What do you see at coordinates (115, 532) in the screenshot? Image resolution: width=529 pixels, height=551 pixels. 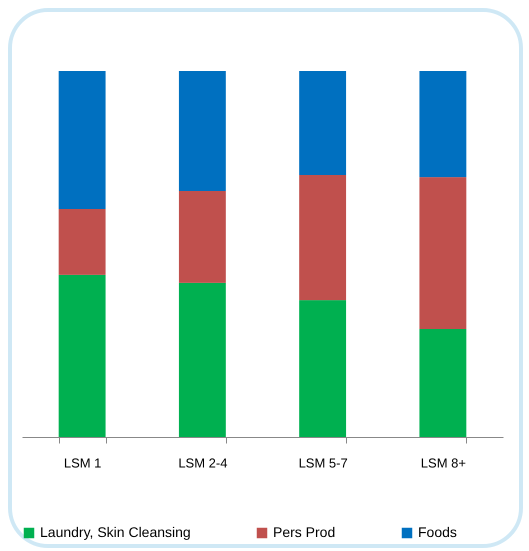 I see `legend-label: Laundry, Skin Cleansing` at bounding box center [115, 532].